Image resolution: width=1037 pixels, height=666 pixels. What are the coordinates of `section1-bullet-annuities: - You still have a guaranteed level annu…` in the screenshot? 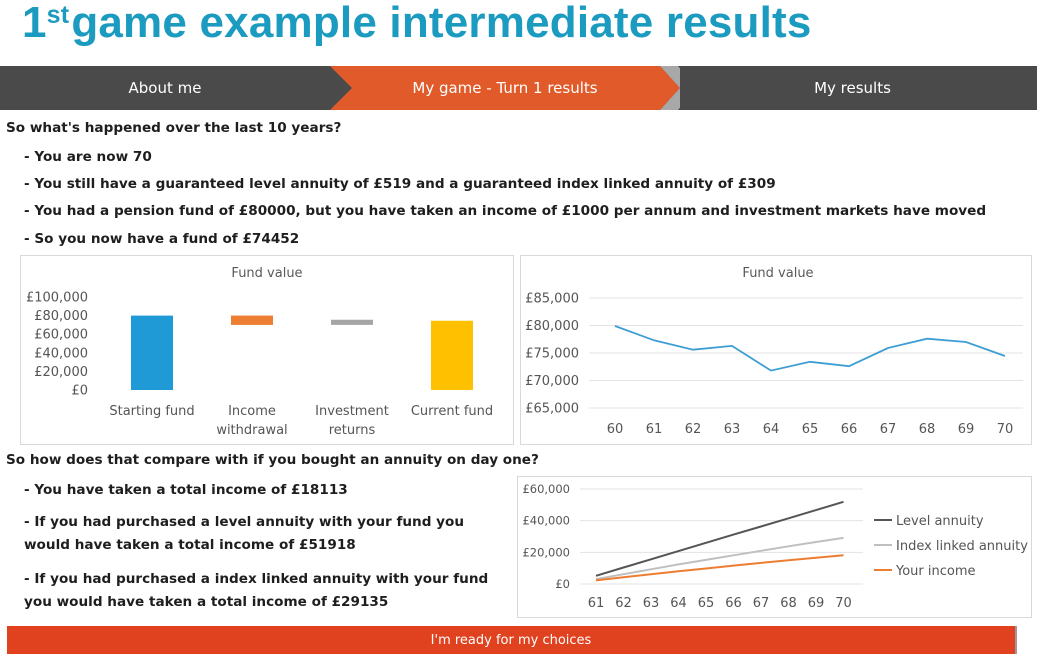 It's located at (400, 184).